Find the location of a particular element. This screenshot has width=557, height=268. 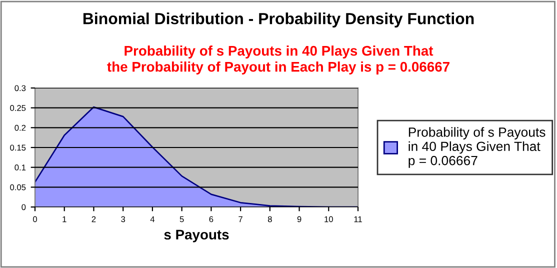

legend-label: Probability of s Payouts in 40 Plays Given That p = 0.06667 is located at coordinates (477, 147).